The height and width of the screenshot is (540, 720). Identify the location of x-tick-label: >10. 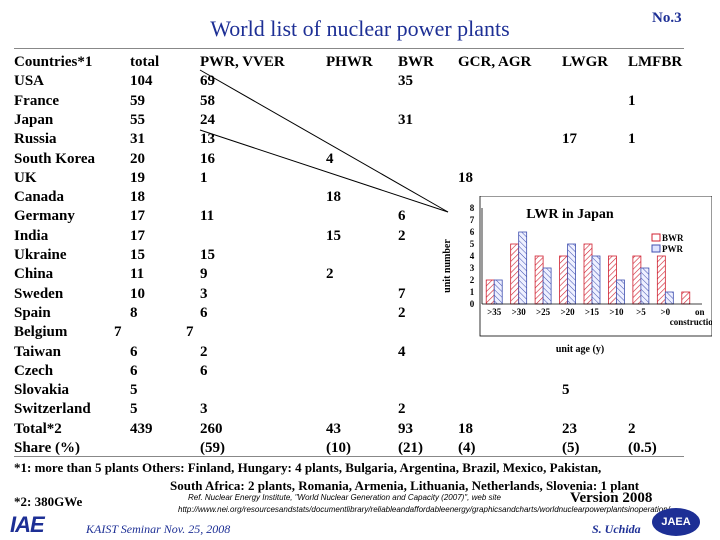
(616, 312).